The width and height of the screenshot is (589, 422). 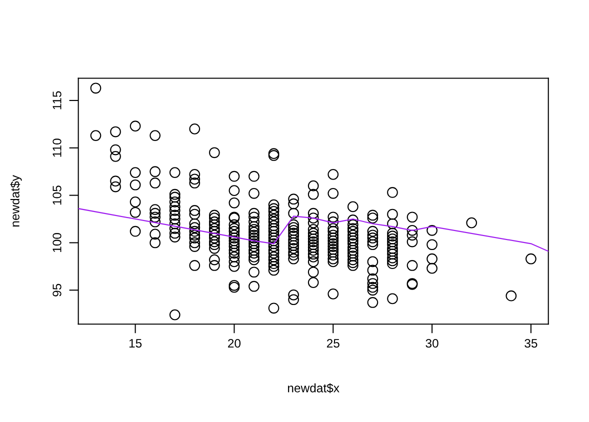 What do you see at coordinates (57, 242) in the screenshot?
I see `y-tick-label: 100` at bounding box center [57, 242].